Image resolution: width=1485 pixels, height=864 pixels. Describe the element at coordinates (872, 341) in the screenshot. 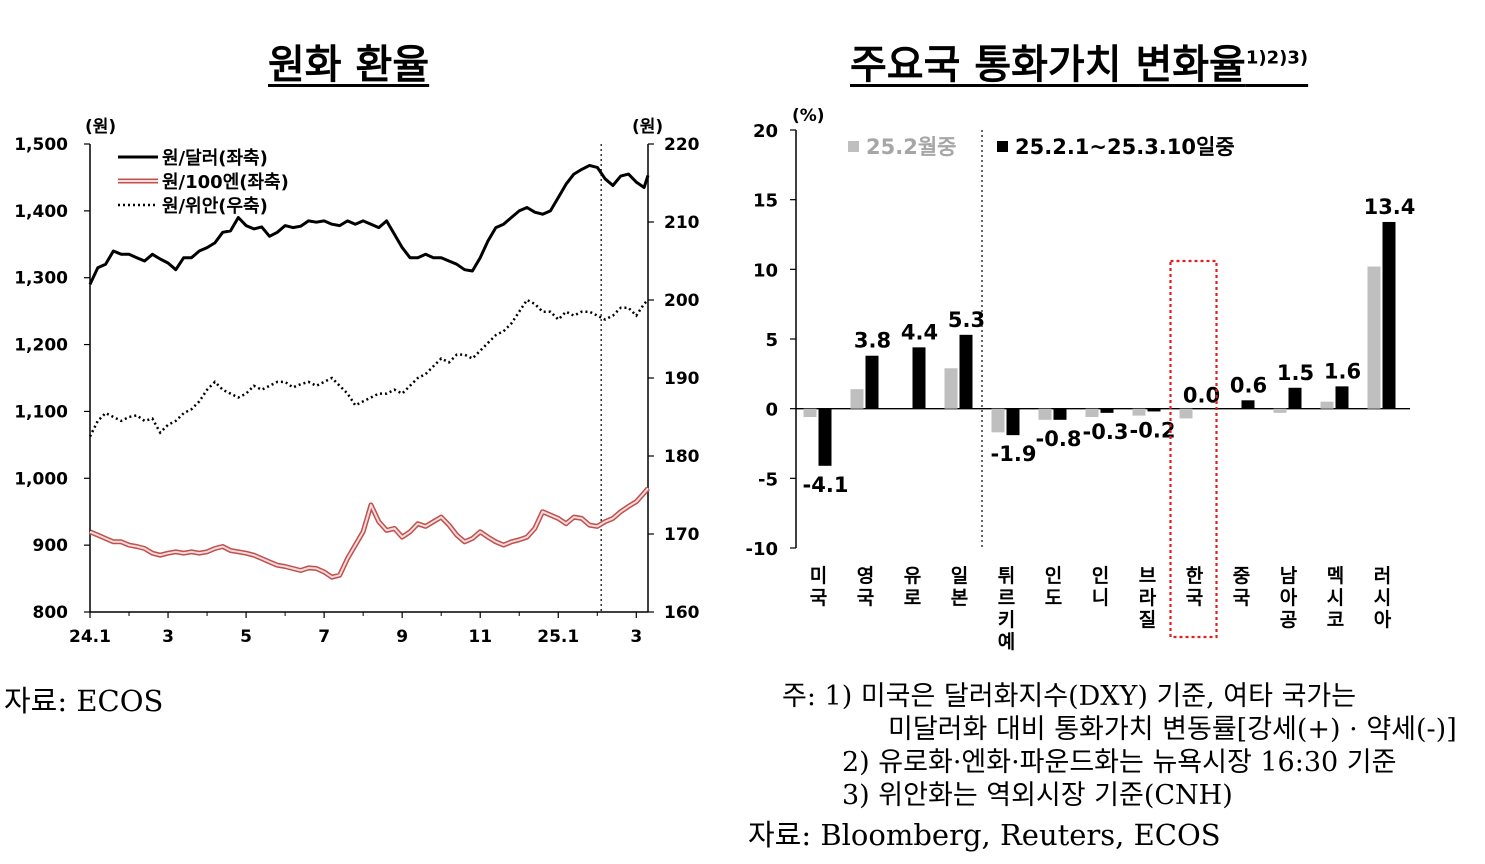

I see `bar-data-label: 3.8` at that location.